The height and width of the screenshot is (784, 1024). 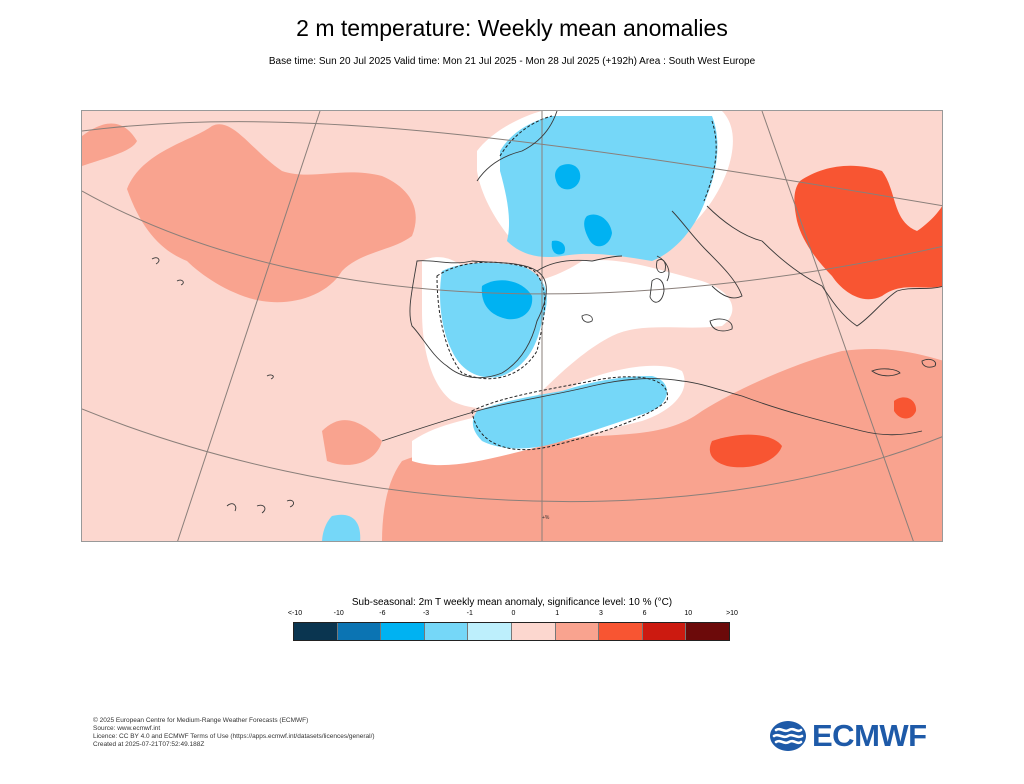 What do you see at coordinates (507, 300) in the screenshot?
I see `cool-core-iberia` at bounding box center [507, 300].